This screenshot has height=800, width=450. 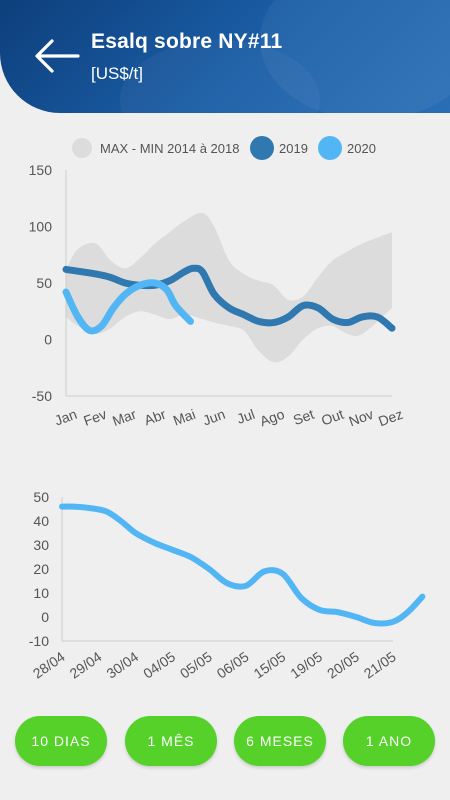 What do you see at coordinates (171, 741) in the screenshot?
I see `period-1-month-button: 1 MÊS` at bounding box center [171, 741].